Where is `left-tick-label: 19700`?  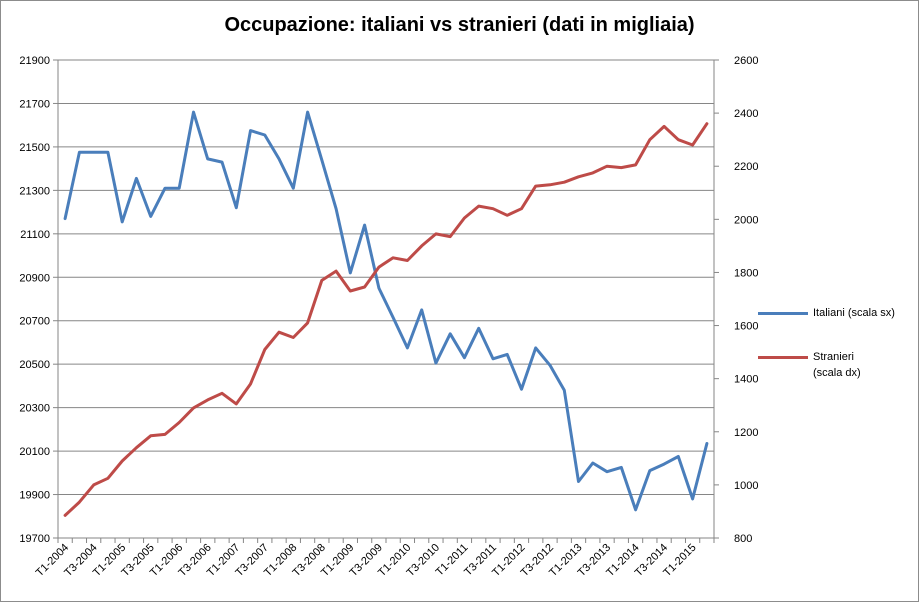
left-tick-label: 19700 is located at coordinates (34, 539).